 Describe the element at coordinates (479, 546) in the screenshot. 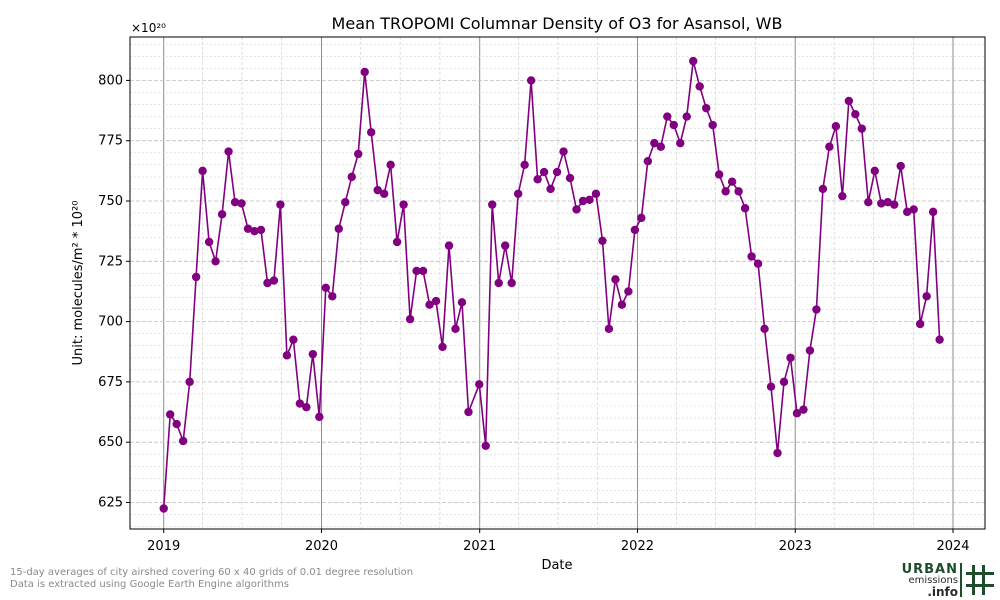

I see `x-tick-label: 2021` at that location.